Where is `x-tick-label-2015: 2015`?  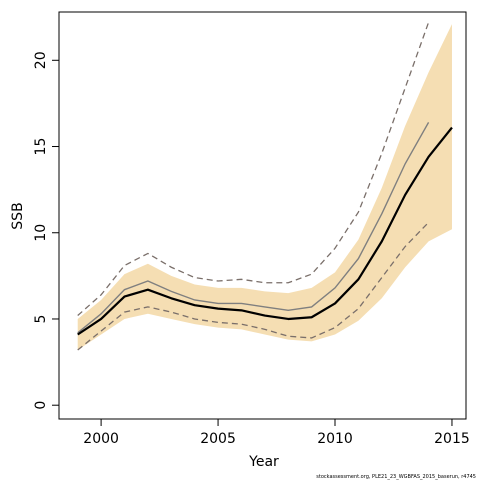
x-tick-label-2015: 2015 is located at coordinates (452, 439).